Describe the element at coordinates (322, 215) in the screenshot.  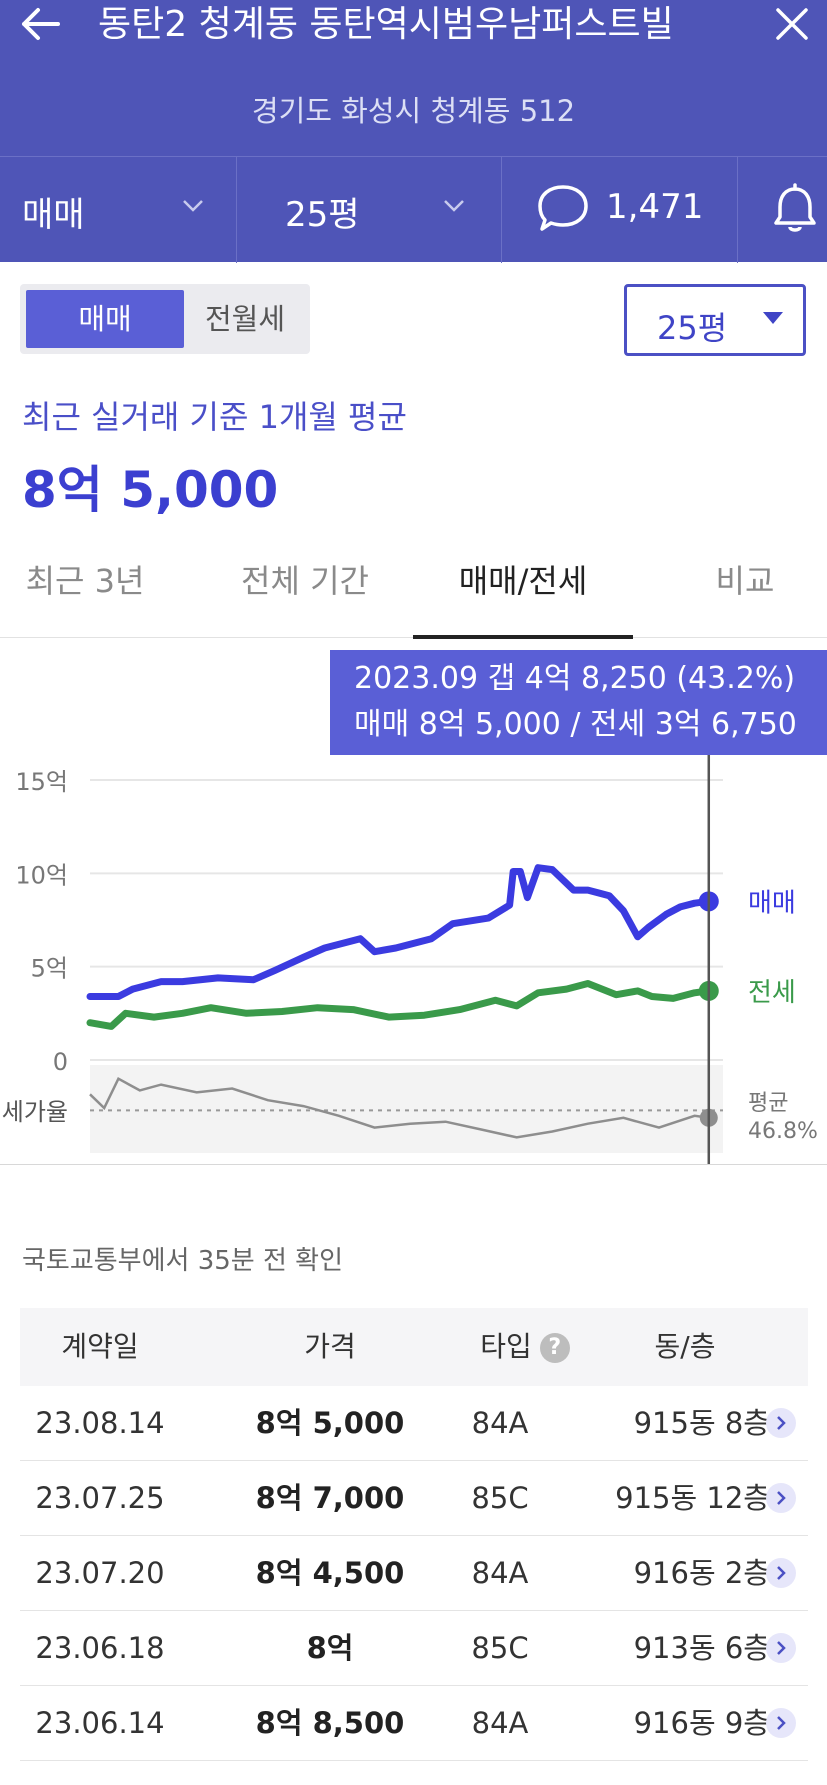
I see `size-label: 25평` at that location.